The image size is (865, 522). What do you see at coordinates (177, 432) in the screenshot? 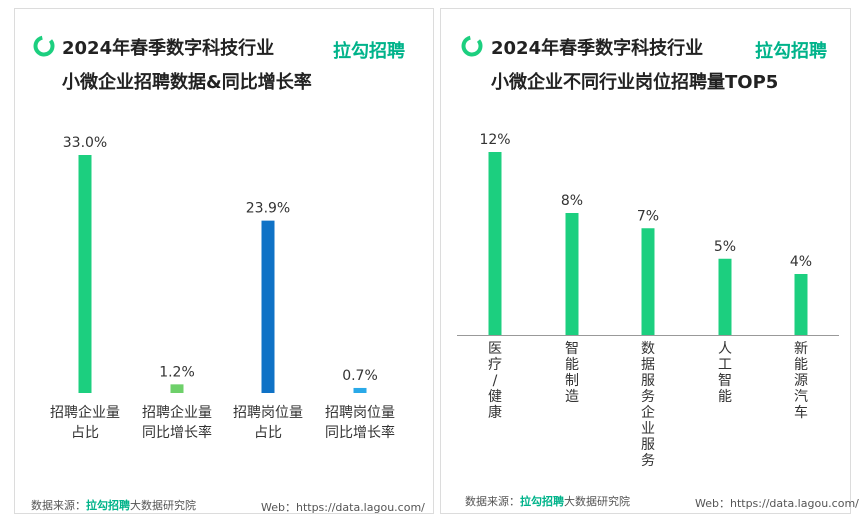
I see `category-label-1-1: 同比增长率` at bounding box center [177, 432].